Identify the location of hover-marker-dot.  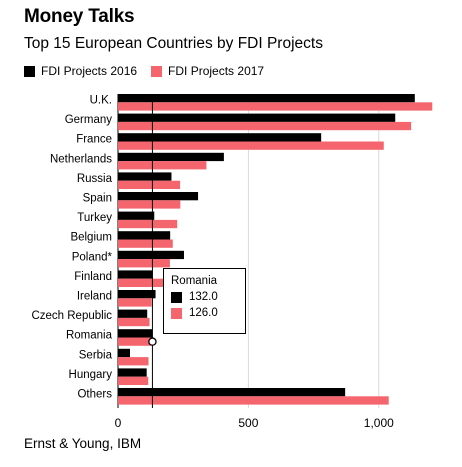
(152, 341).